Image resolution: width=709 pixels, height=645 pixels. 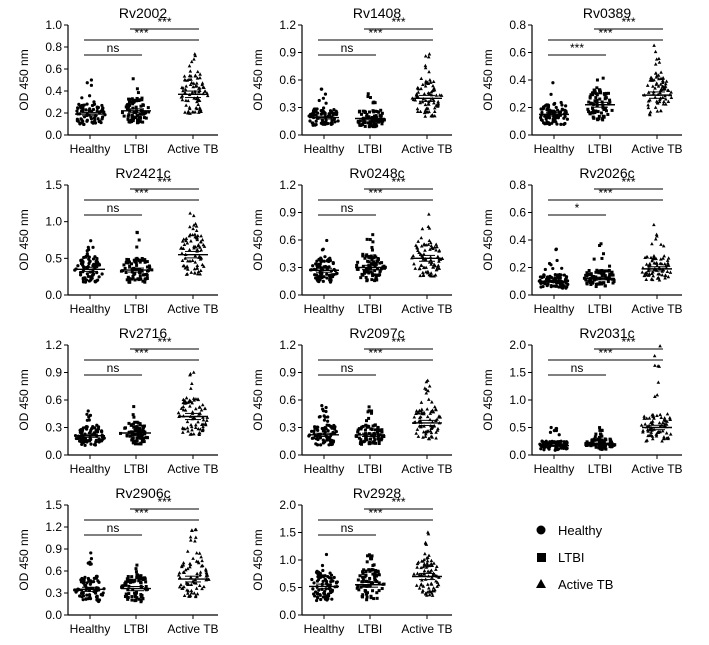 What do you see at coordinates (287, 533) in the screenshot?
I see `y-tick-label: 1.5` at bounding box center [287, 533].